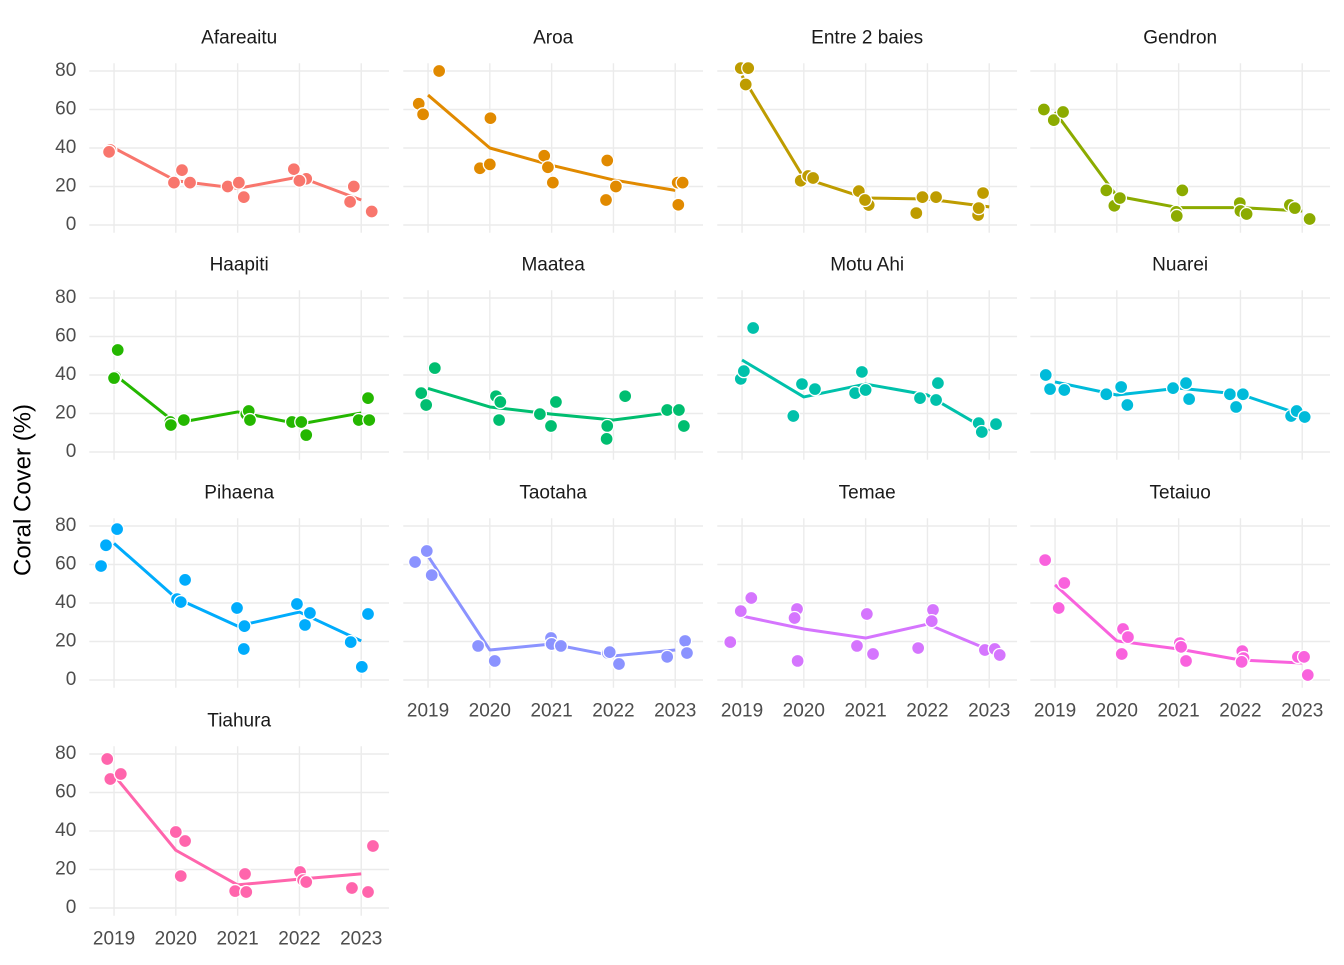 The image size is (1344, 965). I want to click on panel-title: Gendron, so click(1180, 37).